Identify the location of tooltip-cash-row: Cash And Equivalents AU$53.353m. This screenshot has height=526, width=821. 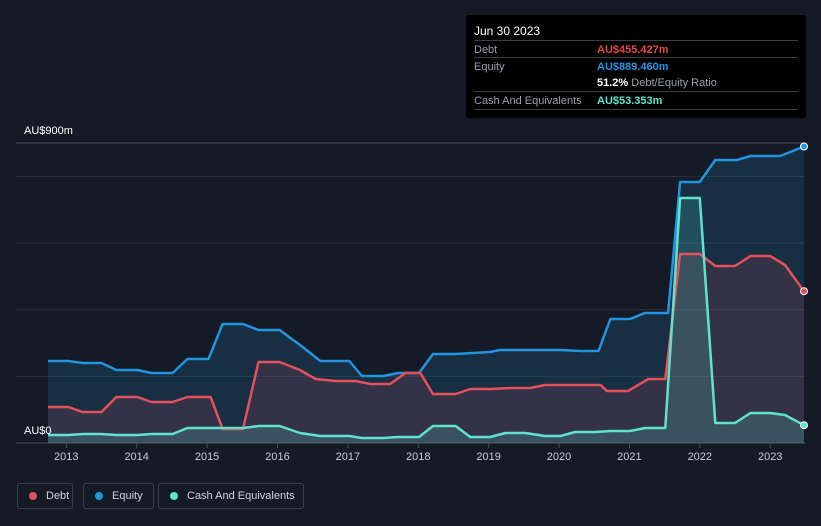
(636, 100).